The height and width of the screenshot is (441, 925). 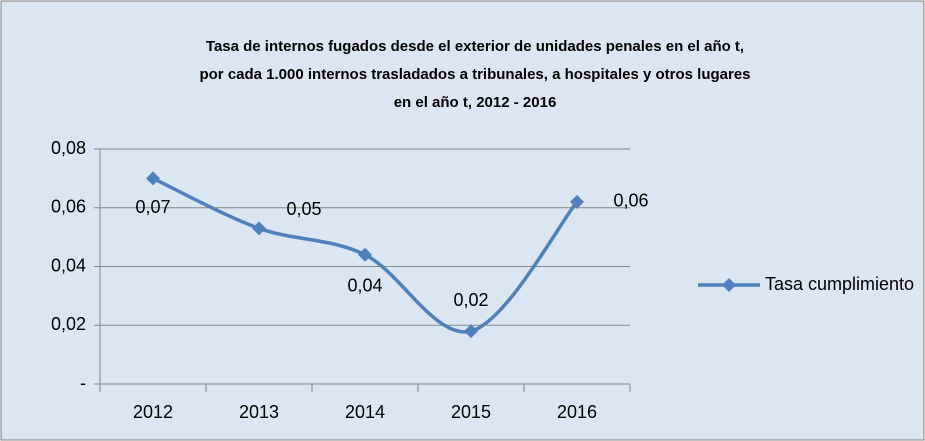 What do you see at coordinates (470, 300) in the screenshot?
I see `data-label: 0,02` at bounding box center [470, 300].